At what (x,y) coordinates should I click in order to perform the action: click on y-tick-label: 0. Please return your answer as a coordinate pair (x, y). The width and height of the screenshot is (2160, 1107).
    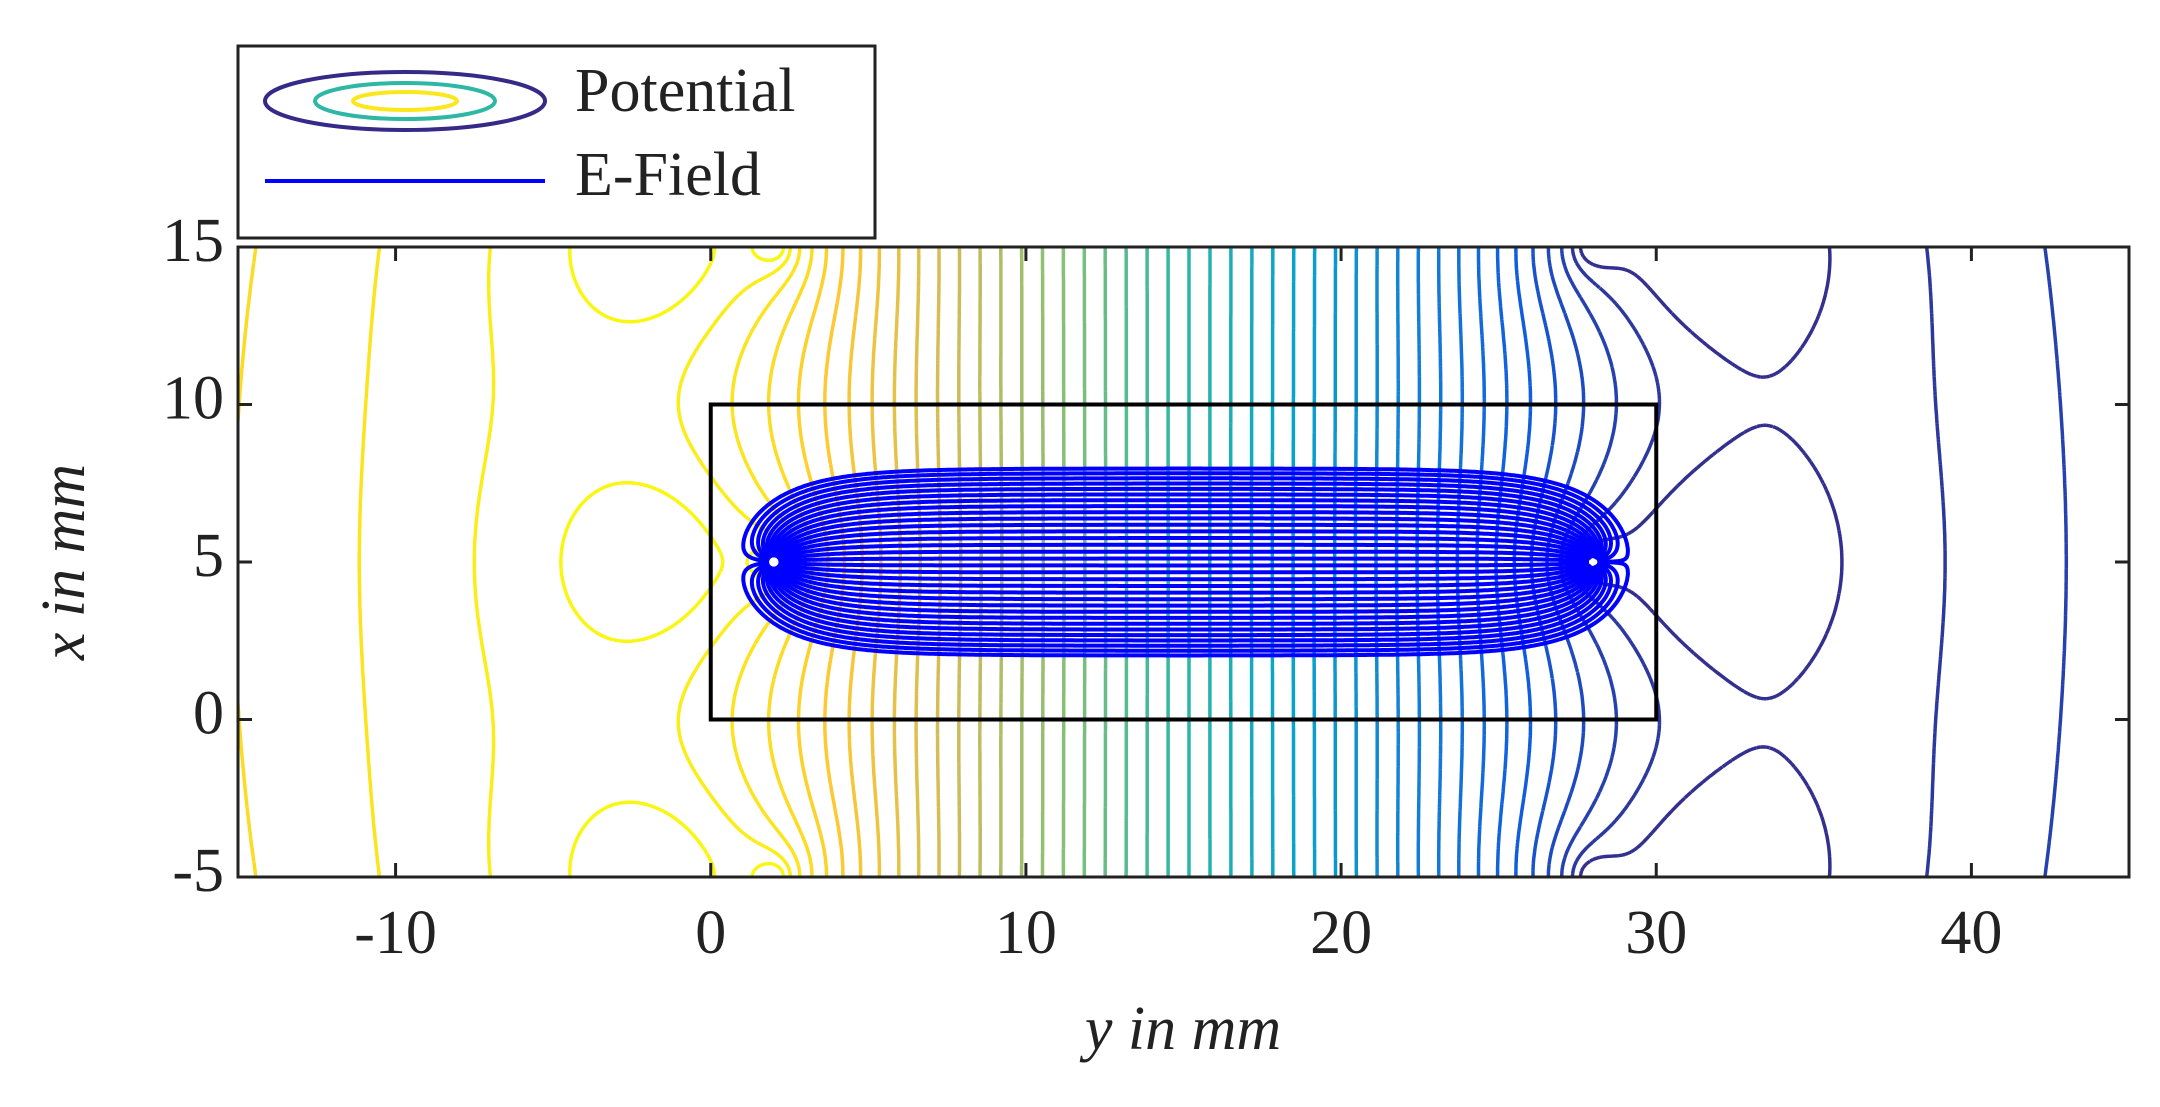
    Looking at the image, I should click on (208, 714).